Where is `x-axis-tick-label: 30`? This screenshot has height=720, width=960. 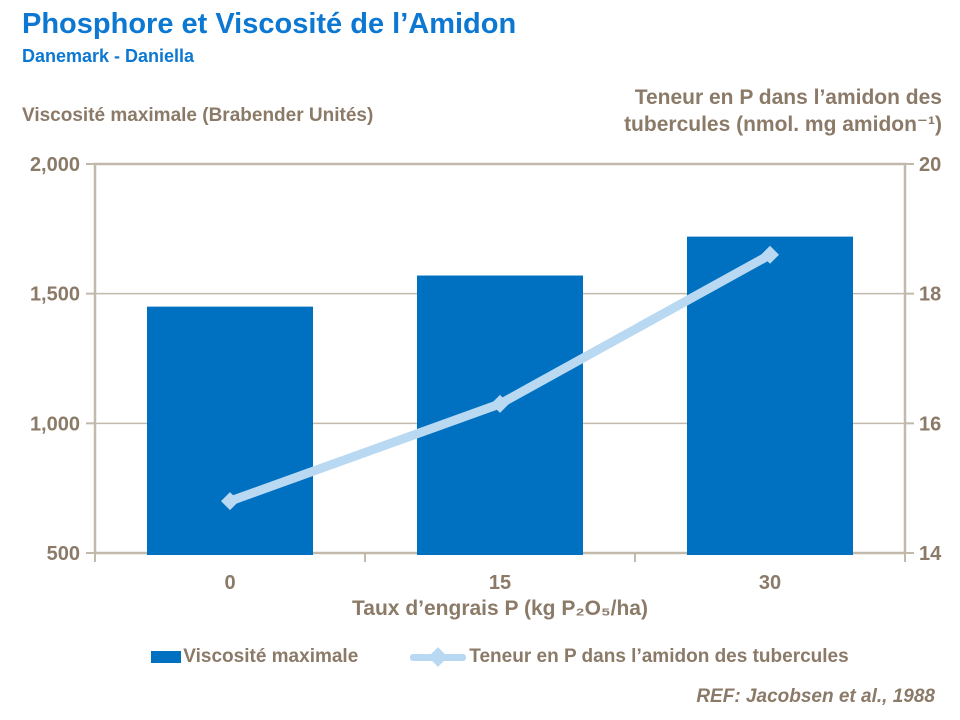 x-axis-tick-label: 30 is located at coordinates (770, 583).